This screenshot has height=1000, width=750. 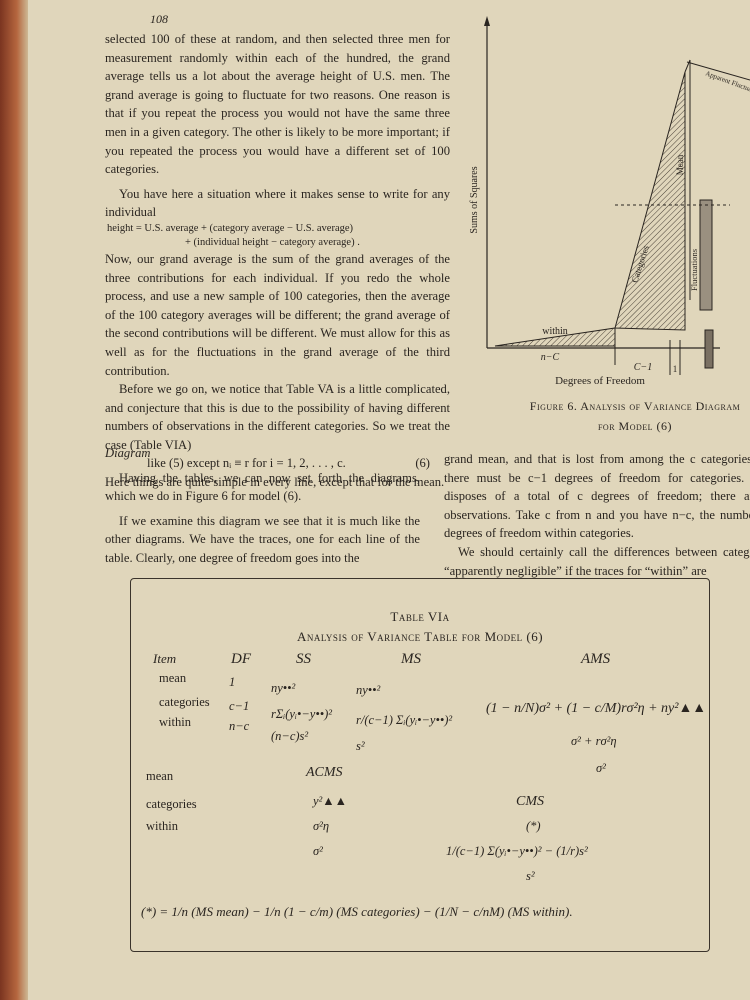 I want to click on acms-cell: y²▲▲, so click(x=330, y=801).